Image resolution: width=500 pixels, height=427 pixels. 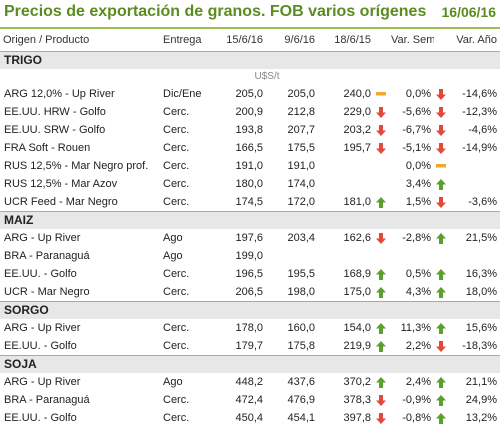 What do you see at coordinates (346, 382) in the screenshot?
I see `price-date-3: 370,2` at bounding box center [346, 382].